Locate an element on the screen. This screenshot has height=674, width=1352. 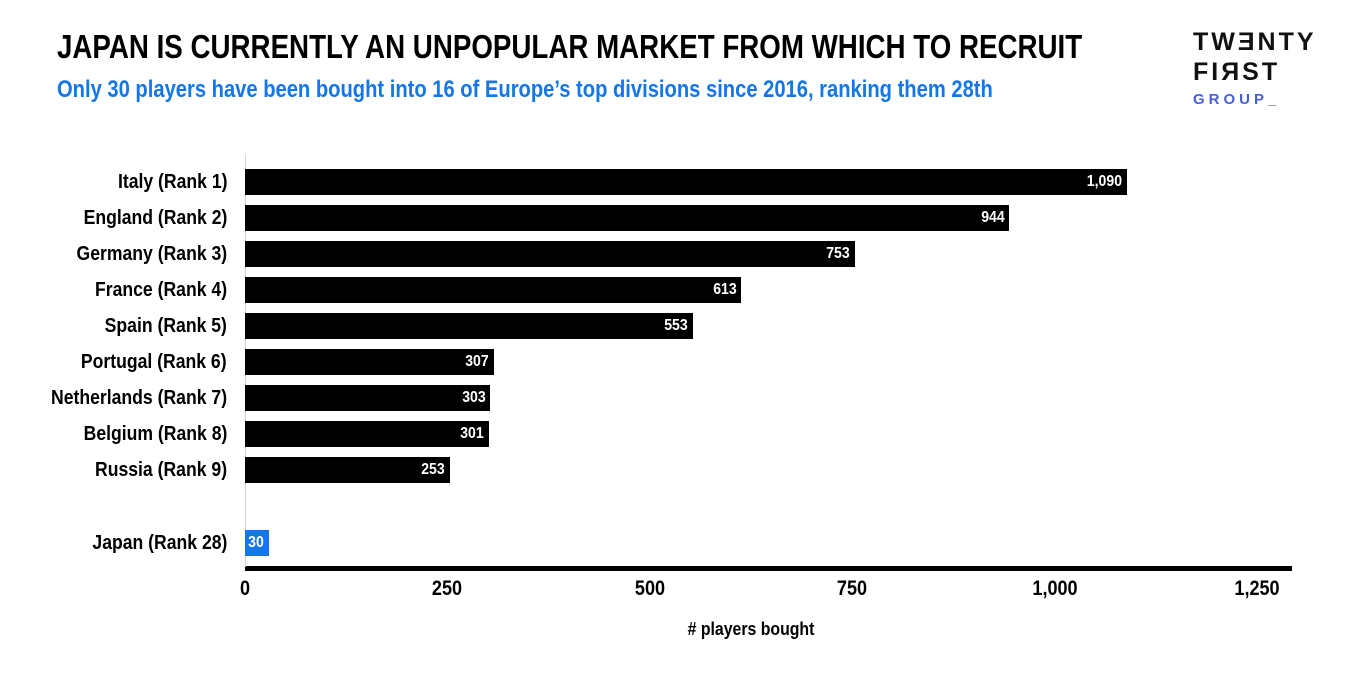
category-label: Portugal (Rank 6) is located at coordinates (122, 362).